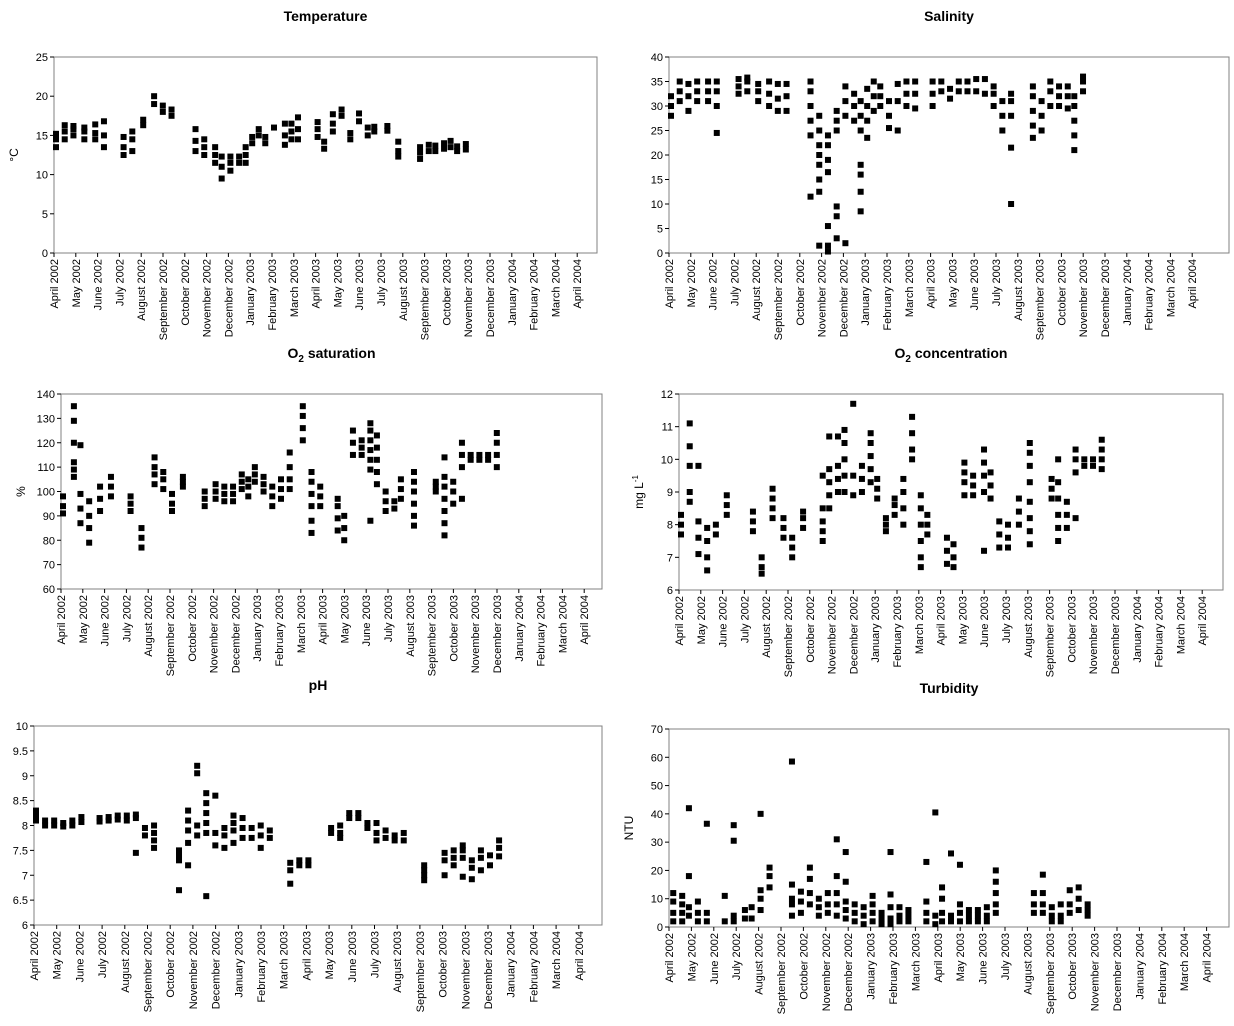  I want to click on x-tick-label: June 2002, so click(724, 621).